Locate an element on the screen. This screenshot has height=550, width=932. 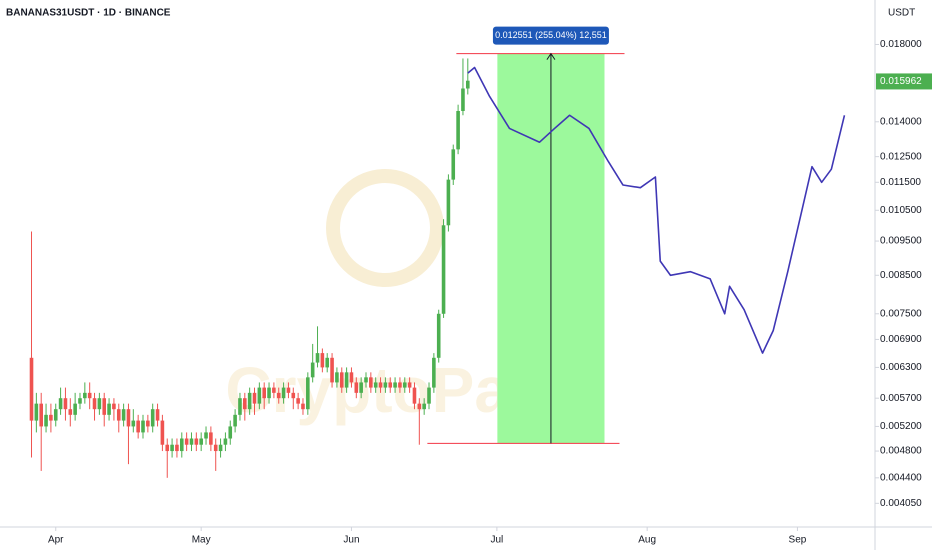
last-price-tag is located at coordinates (904, 81).